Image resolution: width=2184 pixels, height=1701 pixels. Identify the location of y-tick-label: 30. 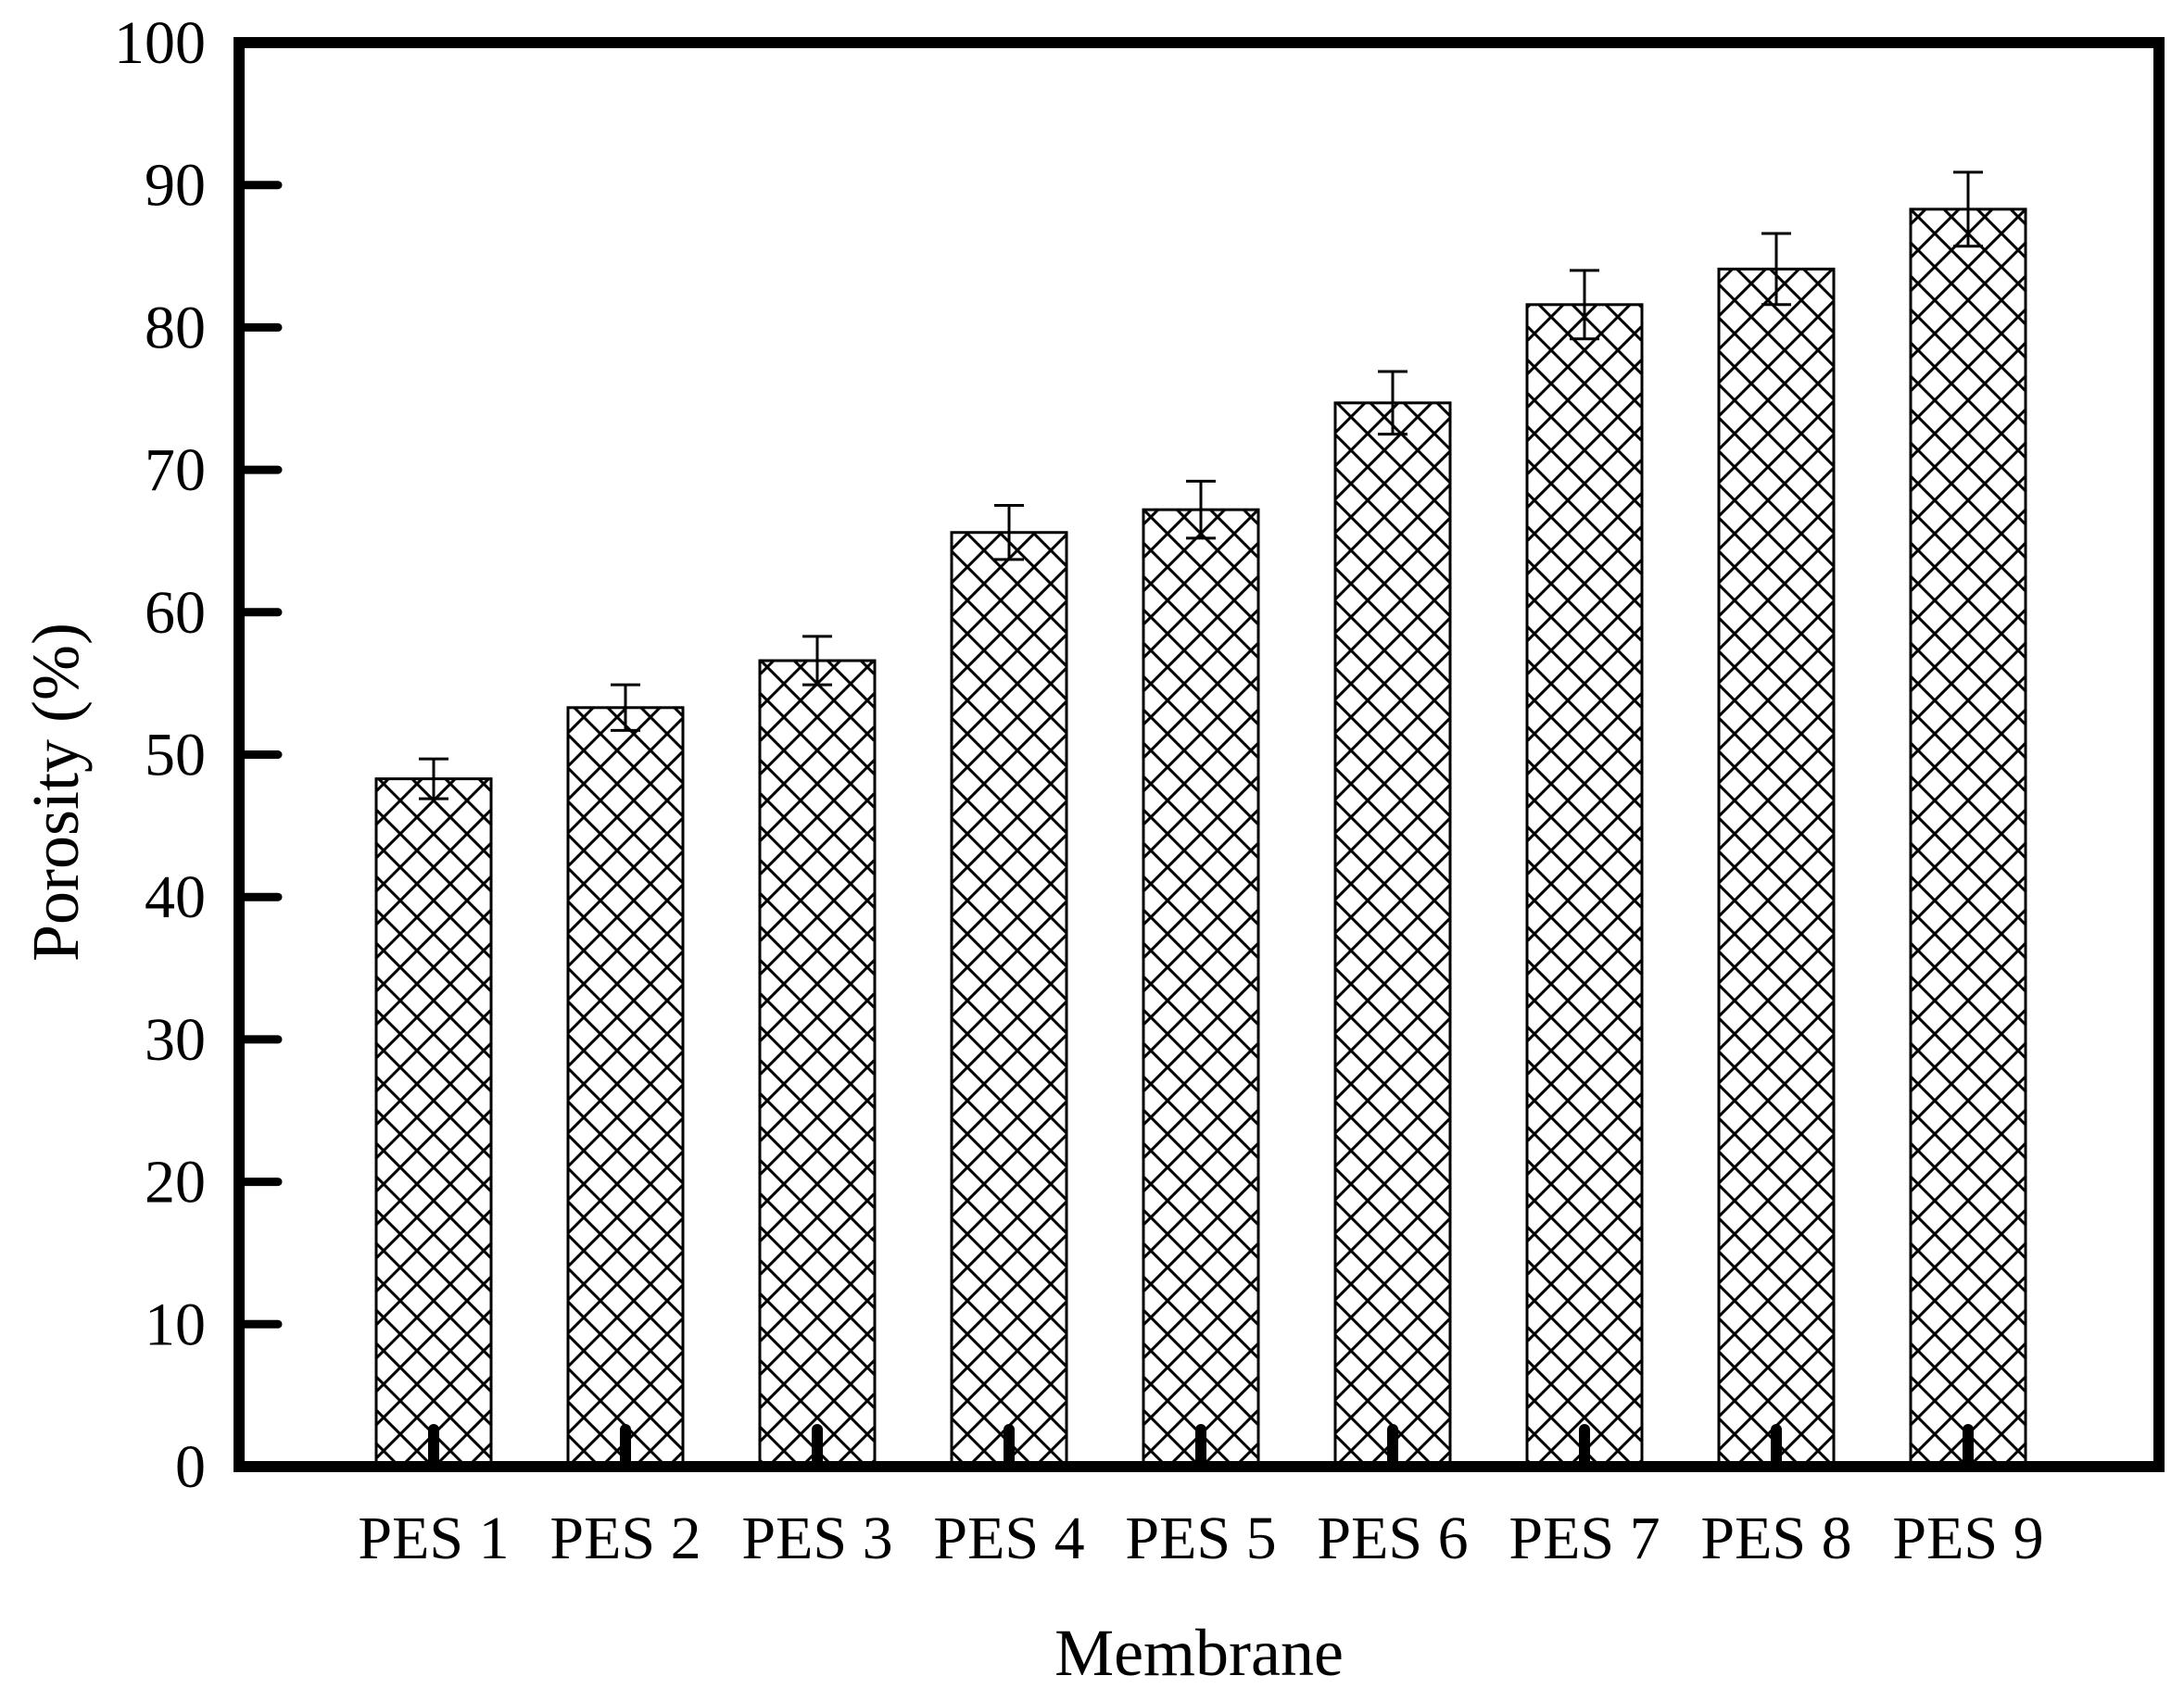
(175, 1040).